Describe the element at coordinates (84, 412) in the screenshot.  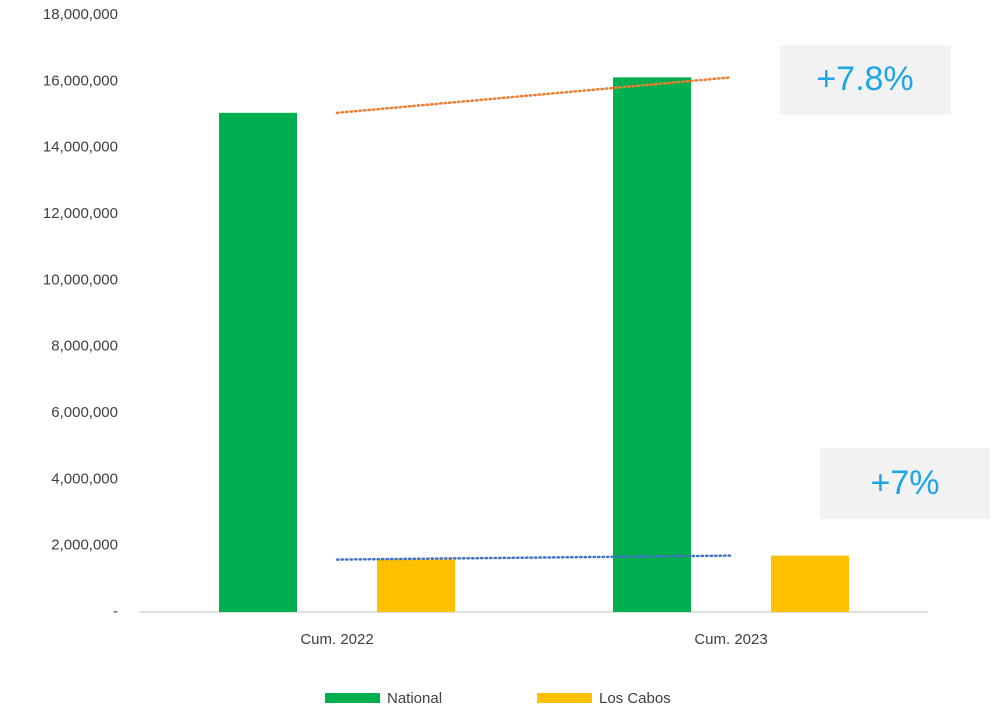
I see `y-tick-label: 6,000,000` at that location.